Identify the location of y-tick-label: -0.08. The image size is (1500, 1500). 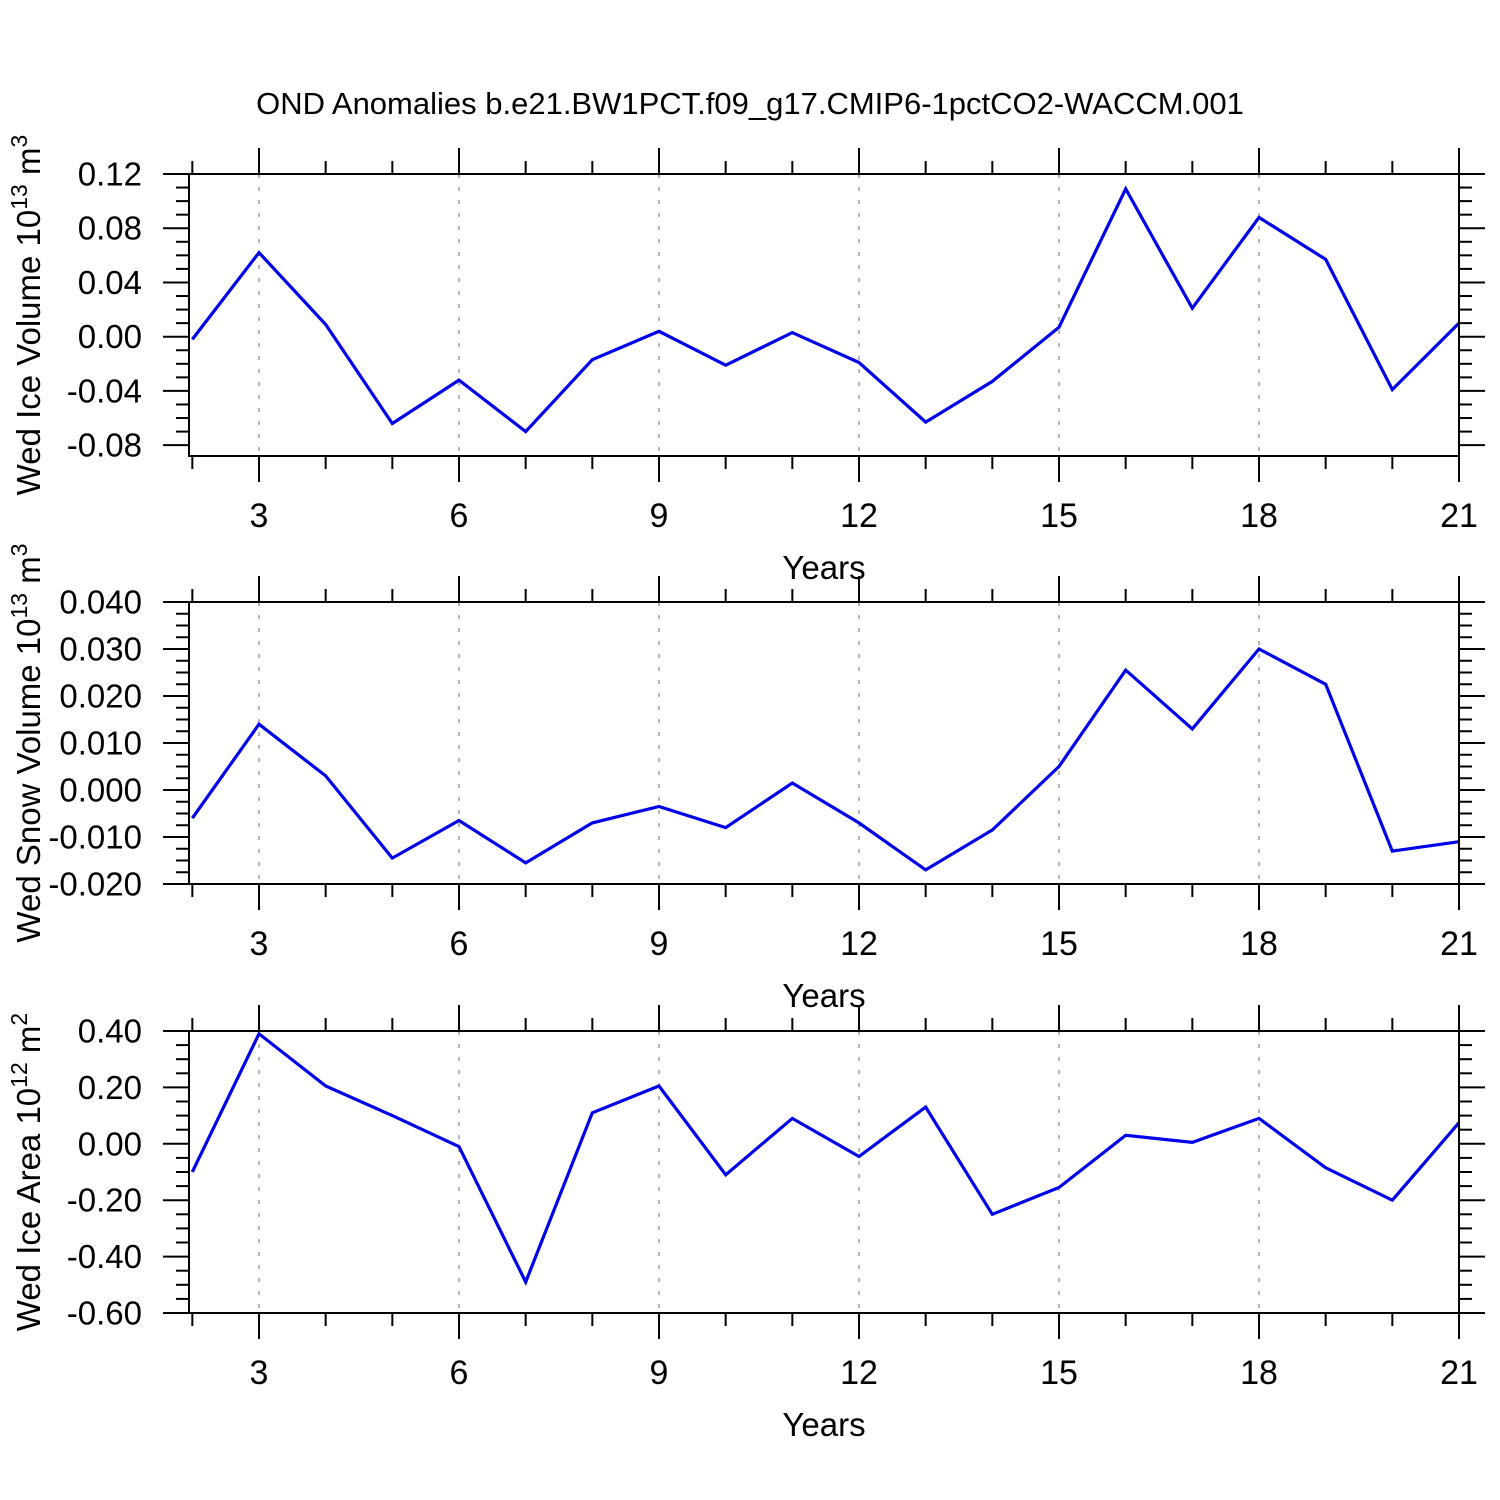
(104, 445).